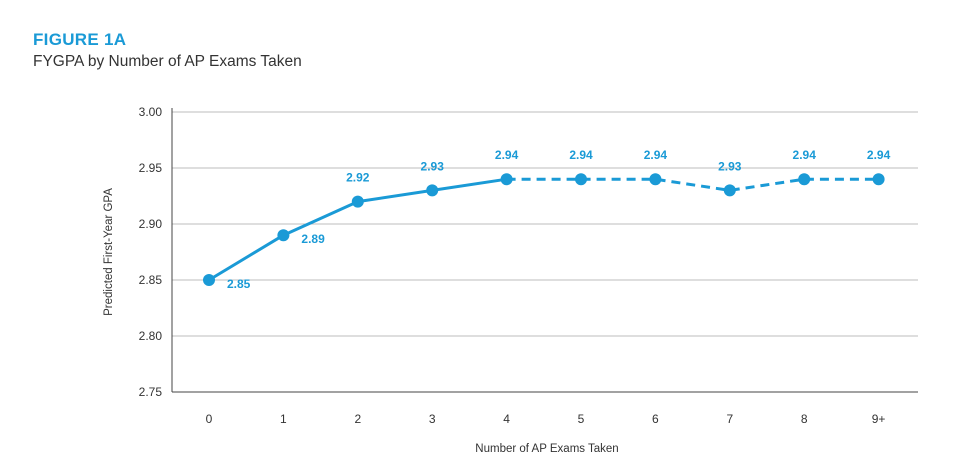 Image resolution: width=975 pixels, height=473 pixels. Describe the element at coordinates (283, 419) in the screenshot. I see `x-tick-label: 1` at that location.